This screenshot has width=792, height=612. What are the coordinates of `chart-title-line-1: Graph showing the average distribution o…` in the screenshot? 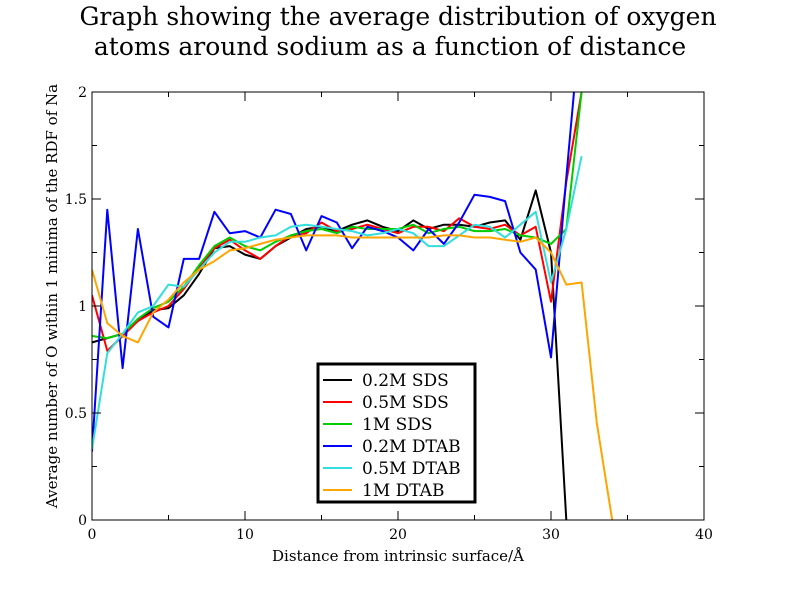 It's located at (397, 16).